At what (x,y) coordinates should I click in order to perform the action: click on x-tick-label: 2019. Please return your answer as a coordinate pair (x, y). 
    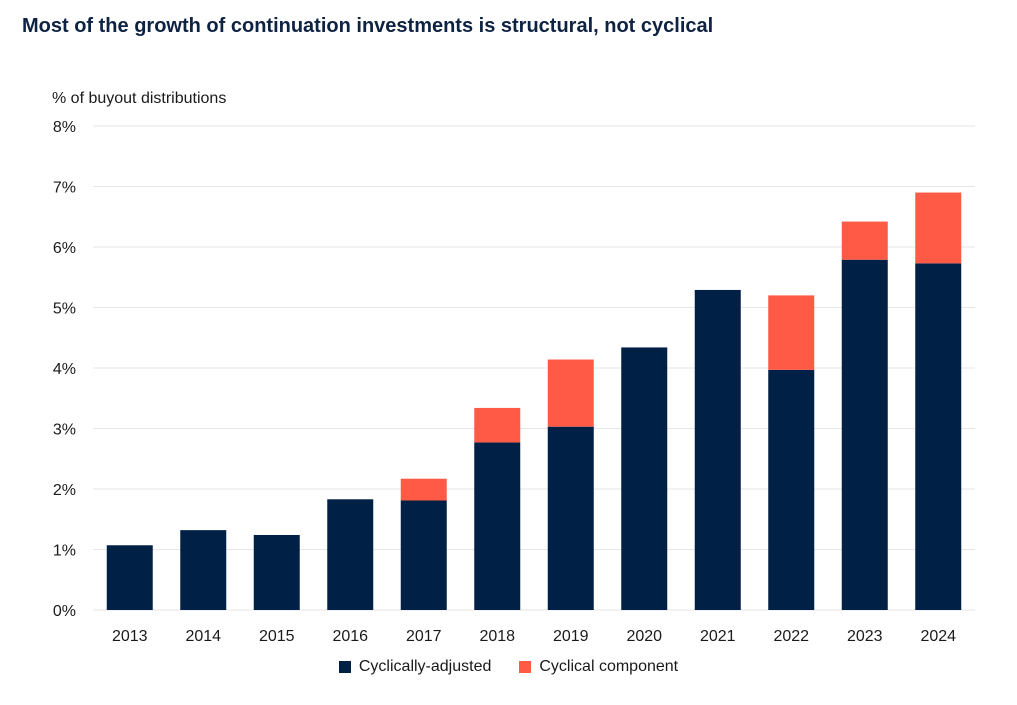
    Looking at the image, I should click on (571, 636).